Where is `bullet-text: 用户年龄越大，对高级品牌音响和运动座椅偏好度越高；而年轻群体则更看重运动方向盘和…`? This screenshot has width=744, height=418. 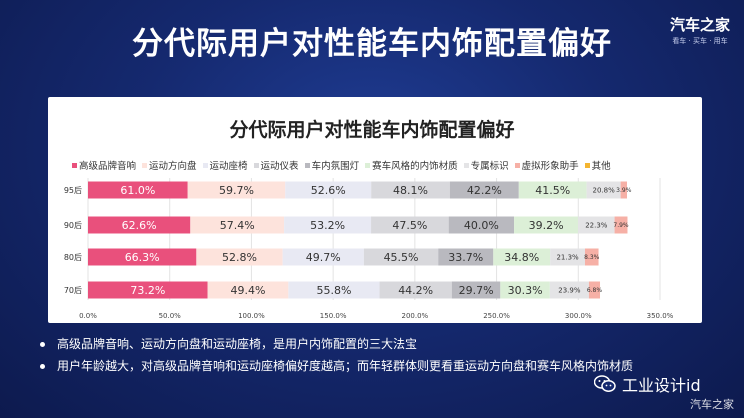
bullet-text: 用户年龄越大，对高级品牌音响和运动座椅偏好度越高；而年轻群体则更看重运动方向盘和… is located at coordinates (345, 366).